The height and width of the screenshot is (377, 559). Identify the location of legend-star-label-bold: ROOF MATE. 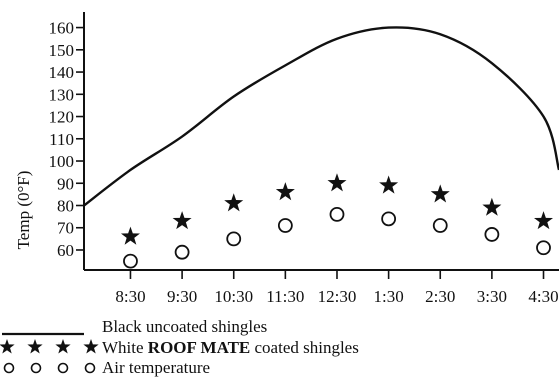
(199, 347).